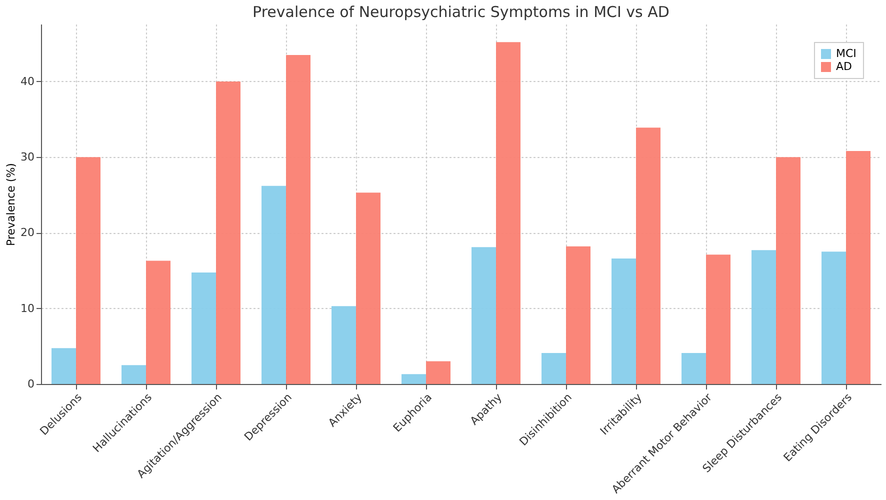 This screenshot has width=886, height=500. What do you see at coordinates (31, 384) in the screenshot?
I see `y-tick-label: 0` at bounding box center [31, 384].